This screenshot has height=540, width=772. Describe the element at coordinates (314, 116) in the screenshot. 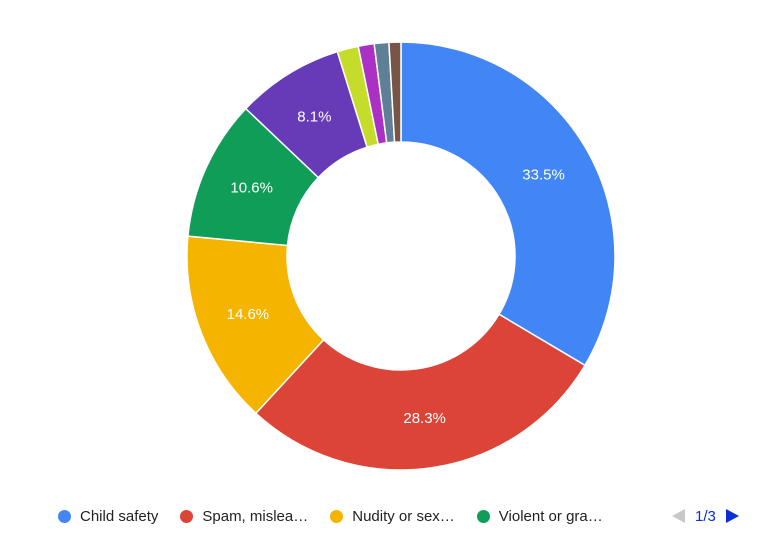

I see `slice-value-label: 8.1%` at that location.